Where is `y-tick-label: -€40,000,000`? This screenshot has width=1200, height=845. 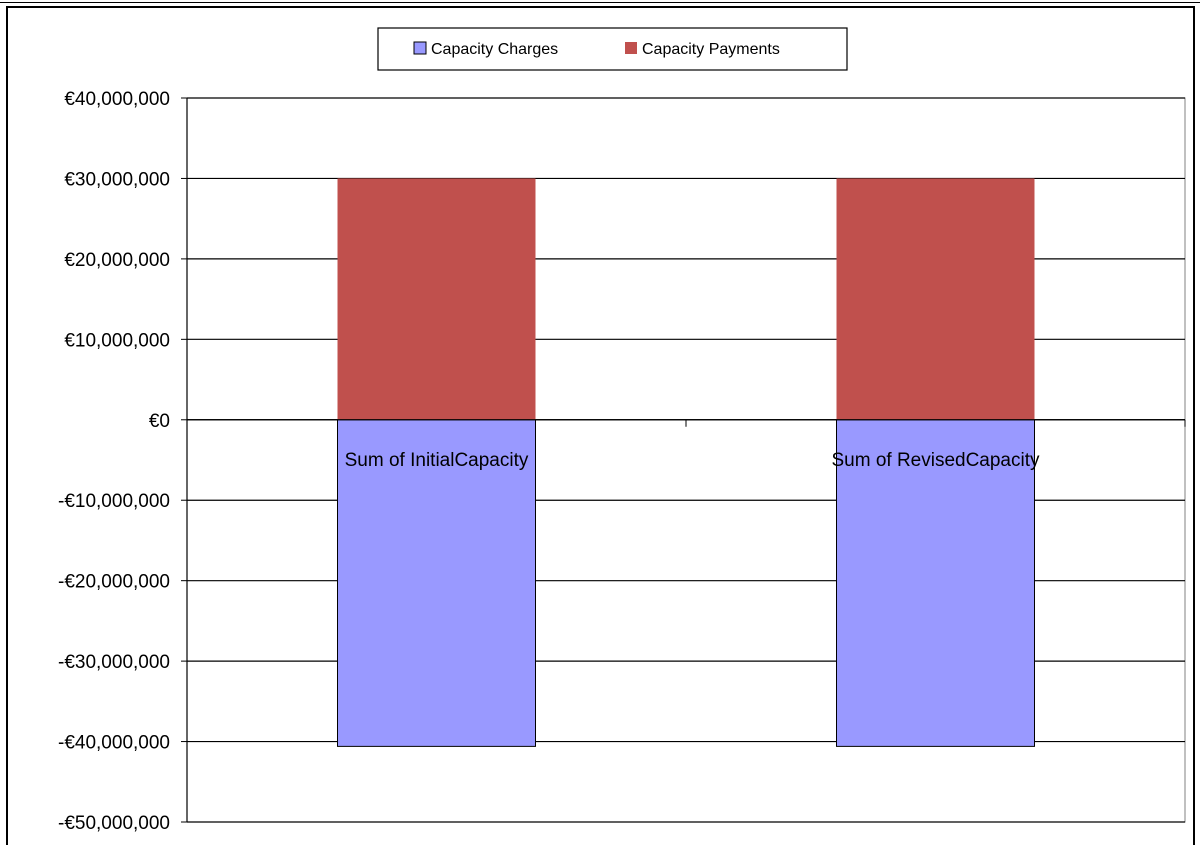
y-tick-label: -€40,000,000 is located at coordinates (114, 743).